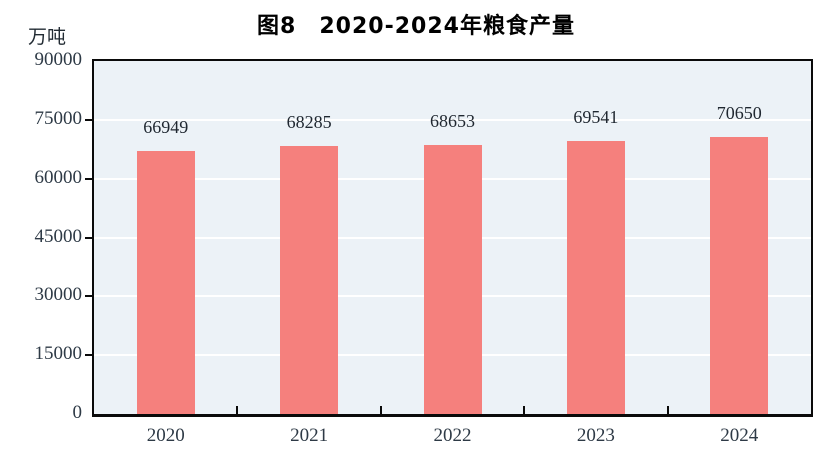  I want to click on bar-2020, so click(165, 282).